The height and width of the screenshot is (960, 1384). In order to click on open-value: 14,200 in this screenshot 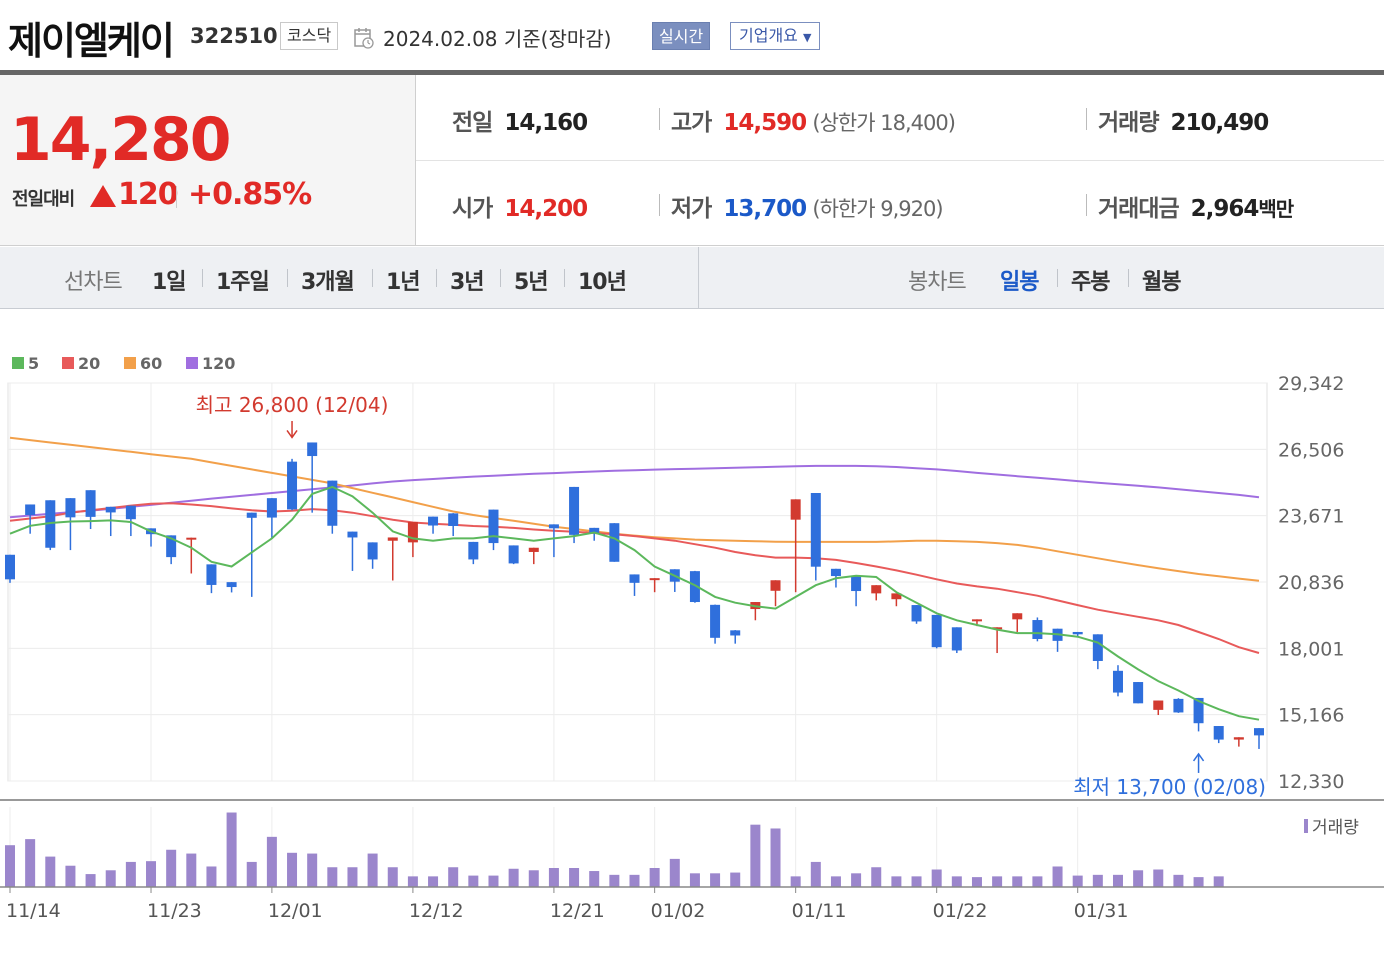, I will do `click(546, 209)`.